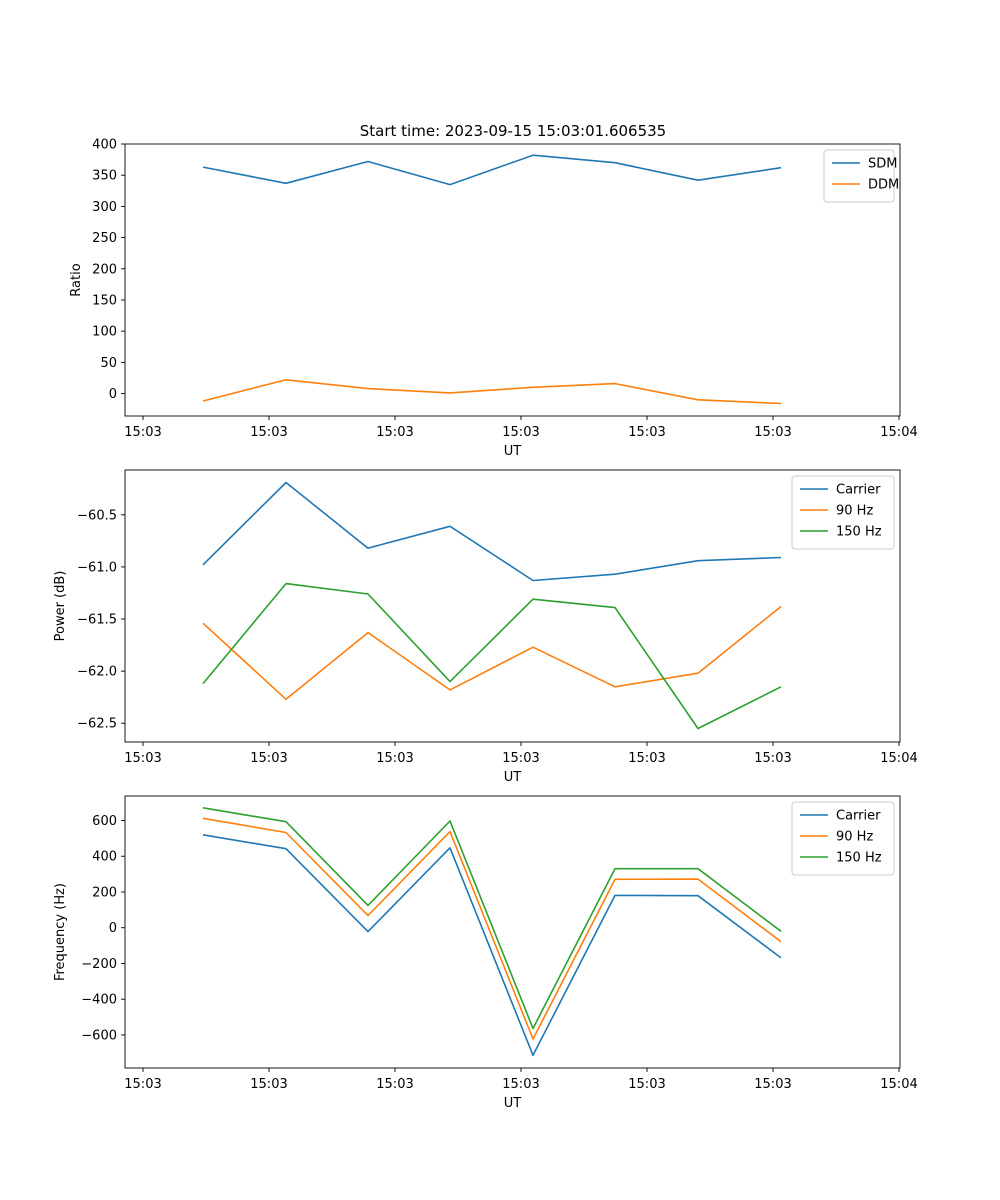 The height and width of the screenshot is (1200, 1000). What do you see at coordinates (97, 672) in the screenshot?
I see `power-y-tick-label: −62.0` at bounding box center [97, 672].